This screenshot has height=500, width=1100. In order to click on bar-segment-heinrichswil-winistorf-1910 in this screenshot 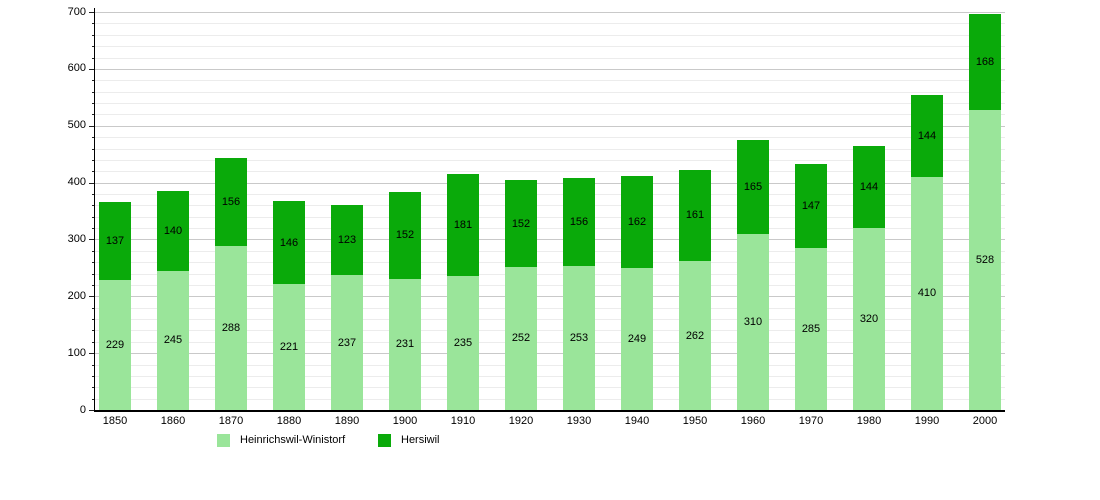, I will do `click(463, 343)`.